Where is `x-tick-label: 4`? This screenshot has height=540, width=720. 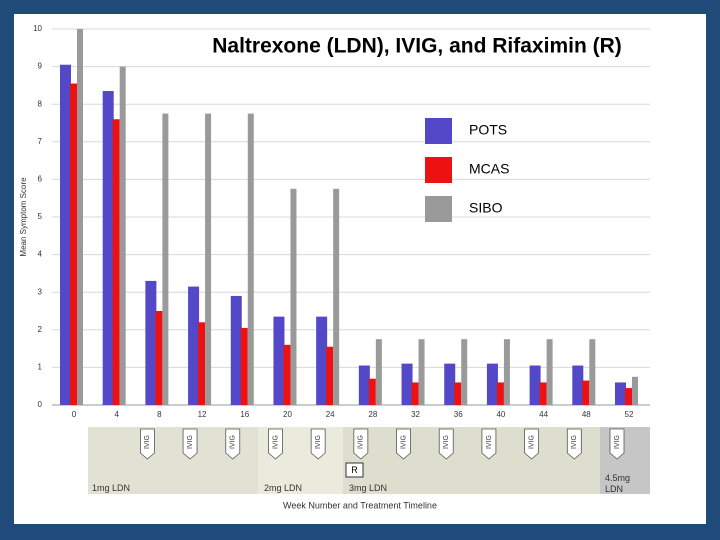
x-tick-label: 4 is located at coordinates (116, 414).